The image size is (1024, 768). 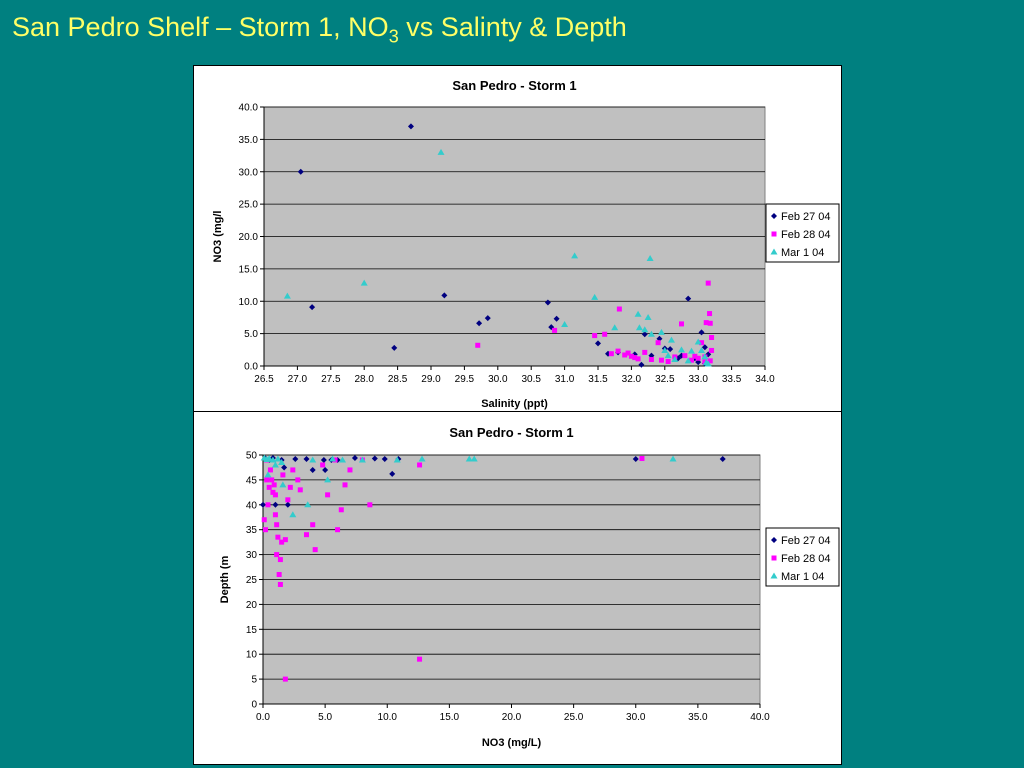 What do you see at coordinates (574, 717) in the screenshot?
I see `x-tick-label: 25.0` at bounding box center [574, 717].